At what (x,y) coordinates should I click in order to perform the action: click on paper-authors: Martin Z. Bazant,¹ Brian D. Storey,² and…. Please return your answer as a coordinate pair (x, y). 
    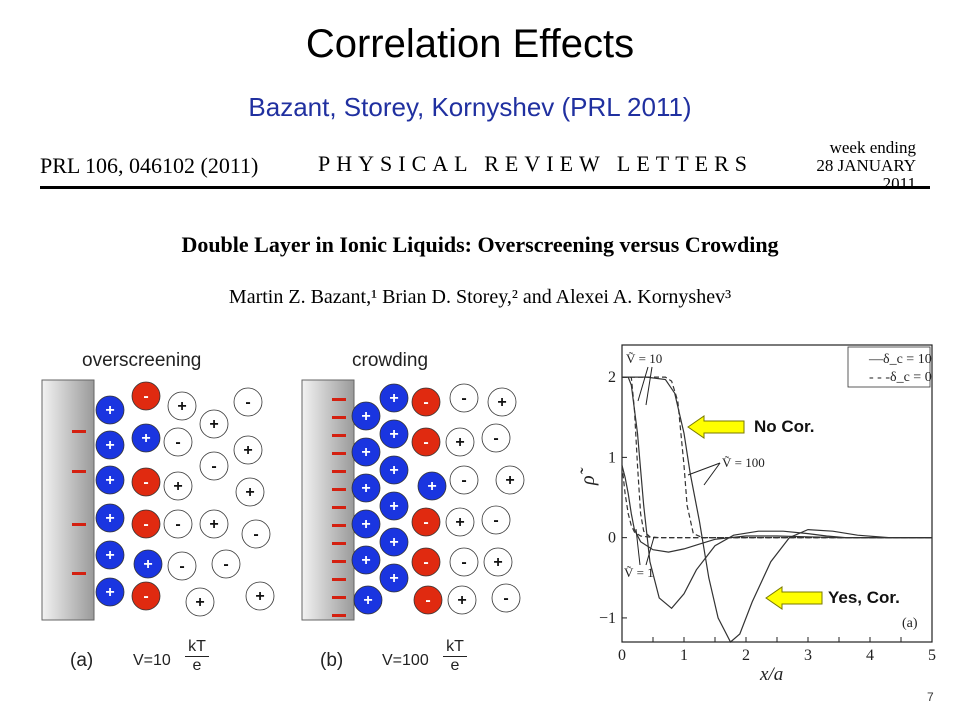
    Looking at the image, I should click on (480, 297).